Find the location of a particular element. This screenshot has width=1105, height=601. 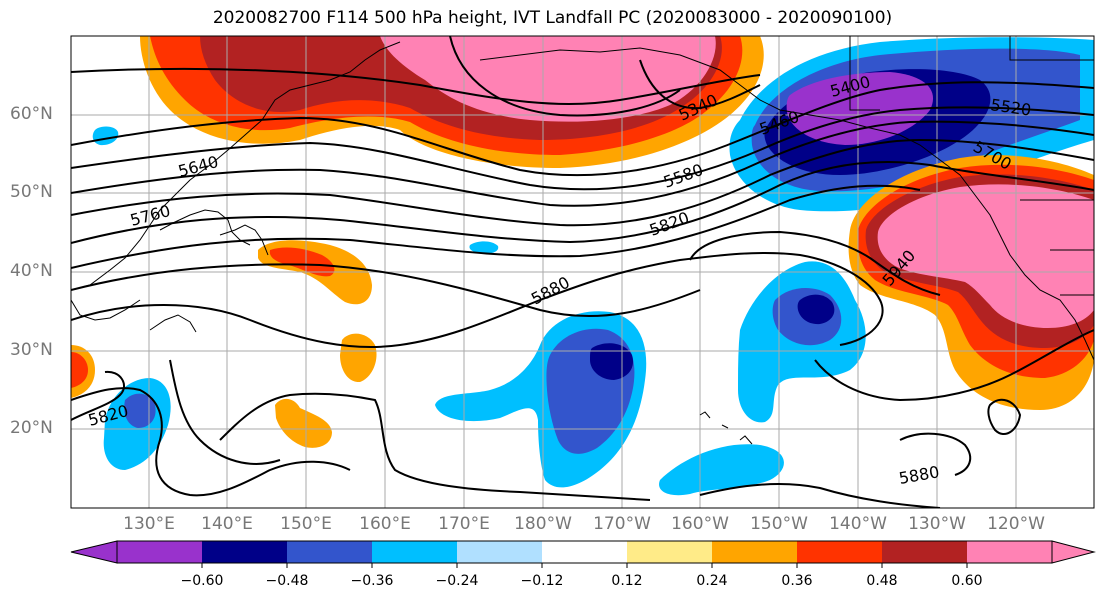

colorbar-tick-label: −0.60 is located at coordinates (202, 581).